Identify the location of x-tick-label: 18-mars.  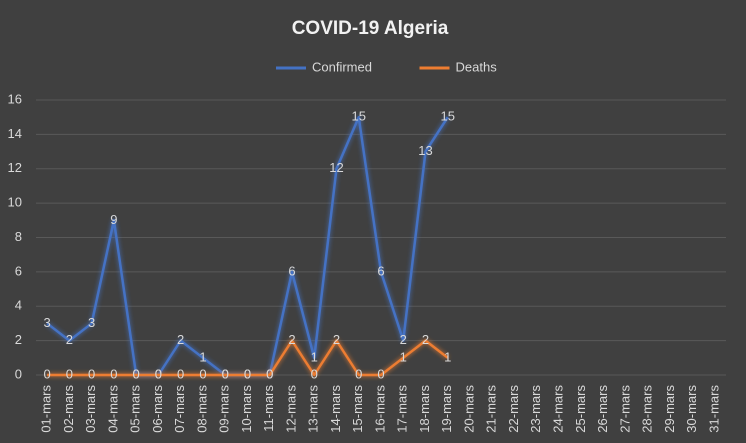
(424, 409).